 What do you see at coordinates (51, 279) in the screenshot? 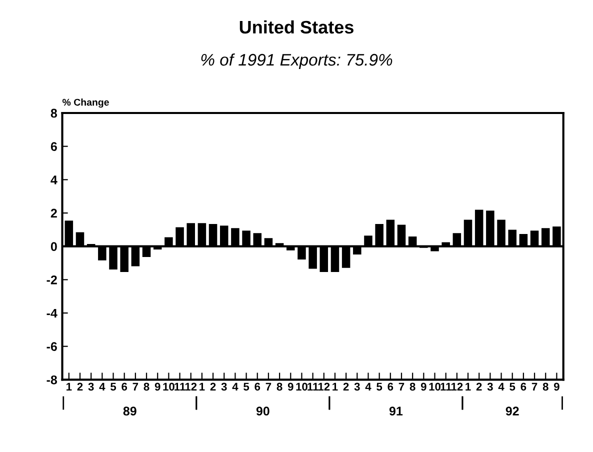
I see `y-tick-label: -2` at bounding box center [51, 279].